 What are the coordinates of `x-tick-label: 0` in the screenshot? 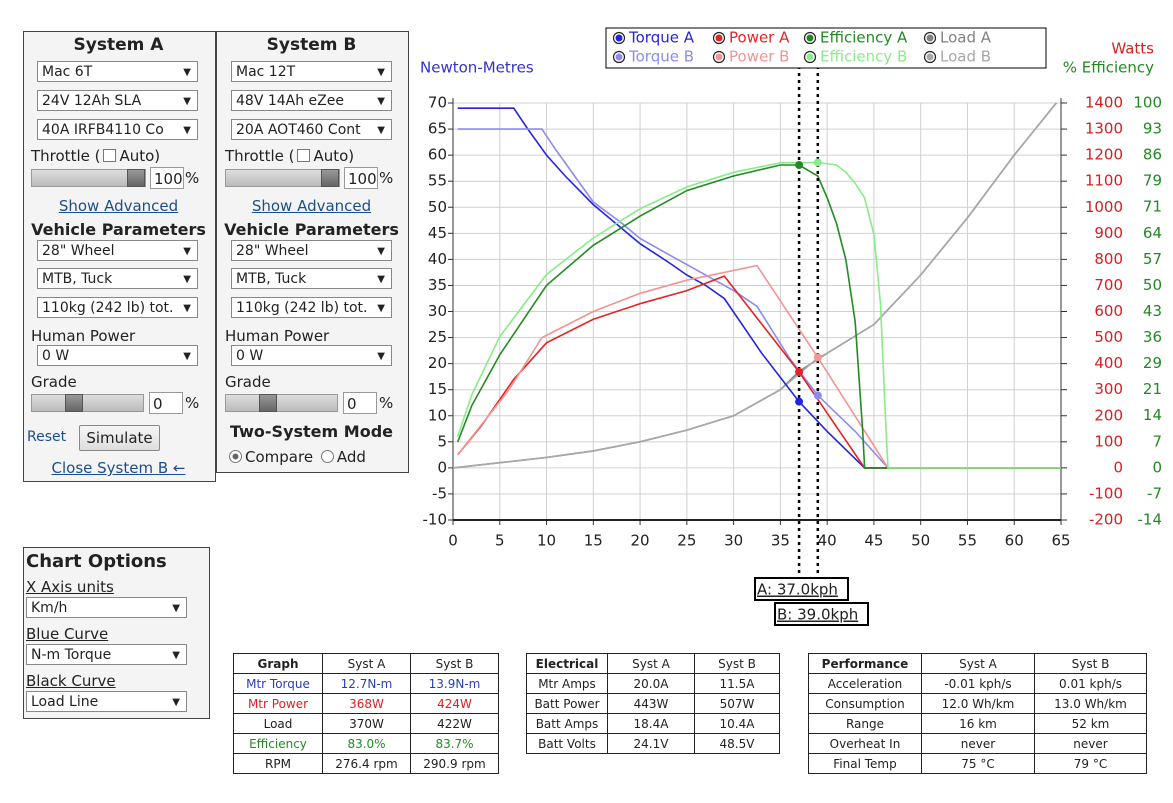 It's located at (453, 541).